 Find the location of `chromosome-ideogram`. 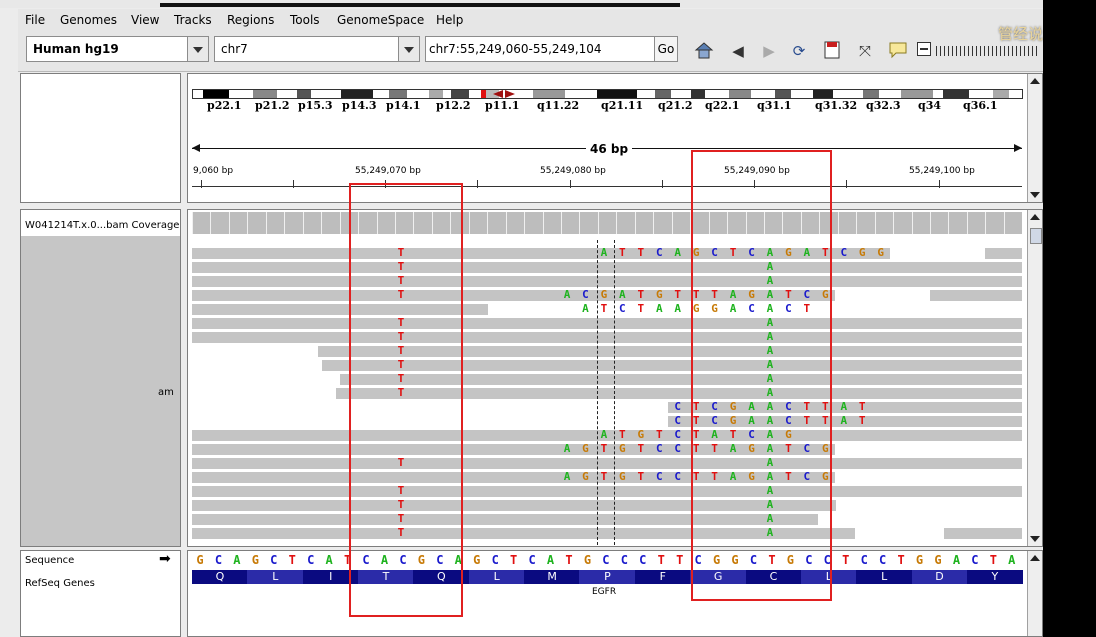

chromosome-ideogram is located at coordinates (607, 94).